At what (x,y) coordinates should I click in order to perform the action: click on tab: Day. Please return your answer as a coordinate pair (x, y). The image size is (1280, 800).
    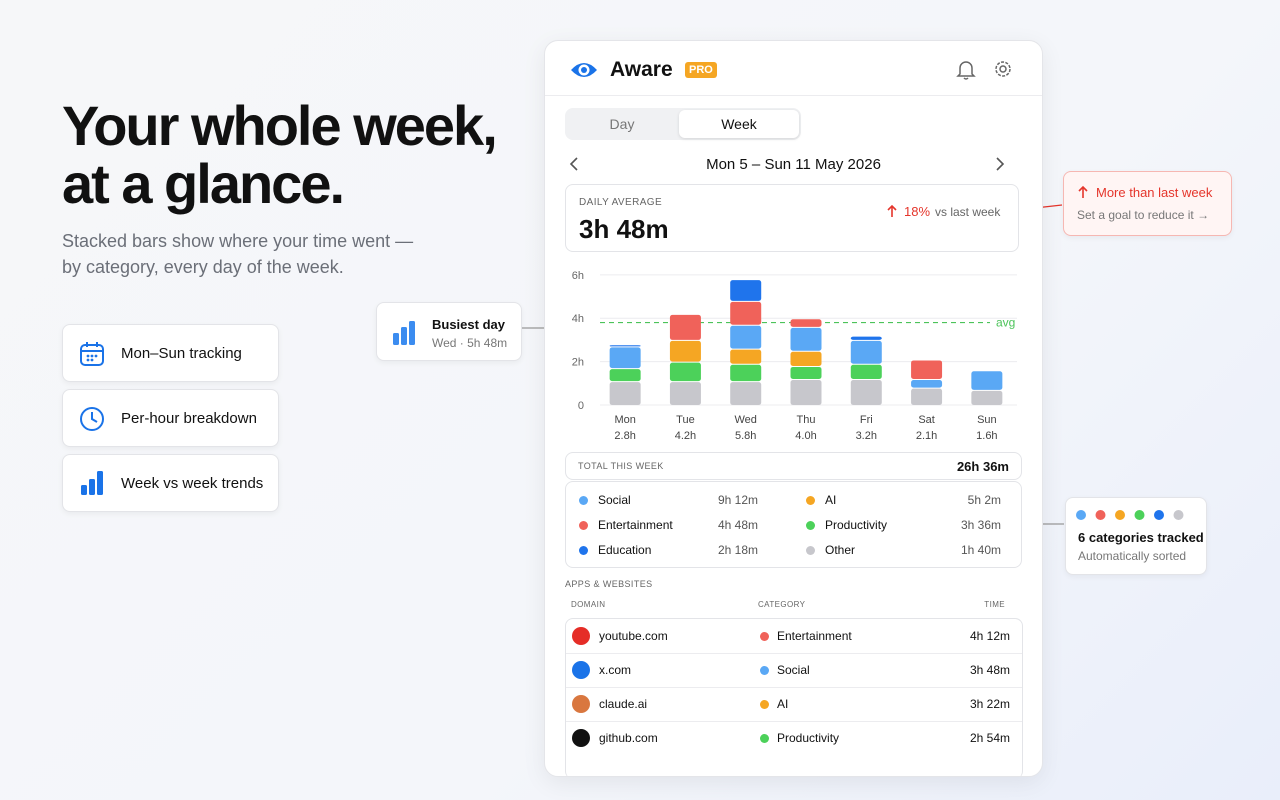
    Looking at the image, I should click on (622, 124).